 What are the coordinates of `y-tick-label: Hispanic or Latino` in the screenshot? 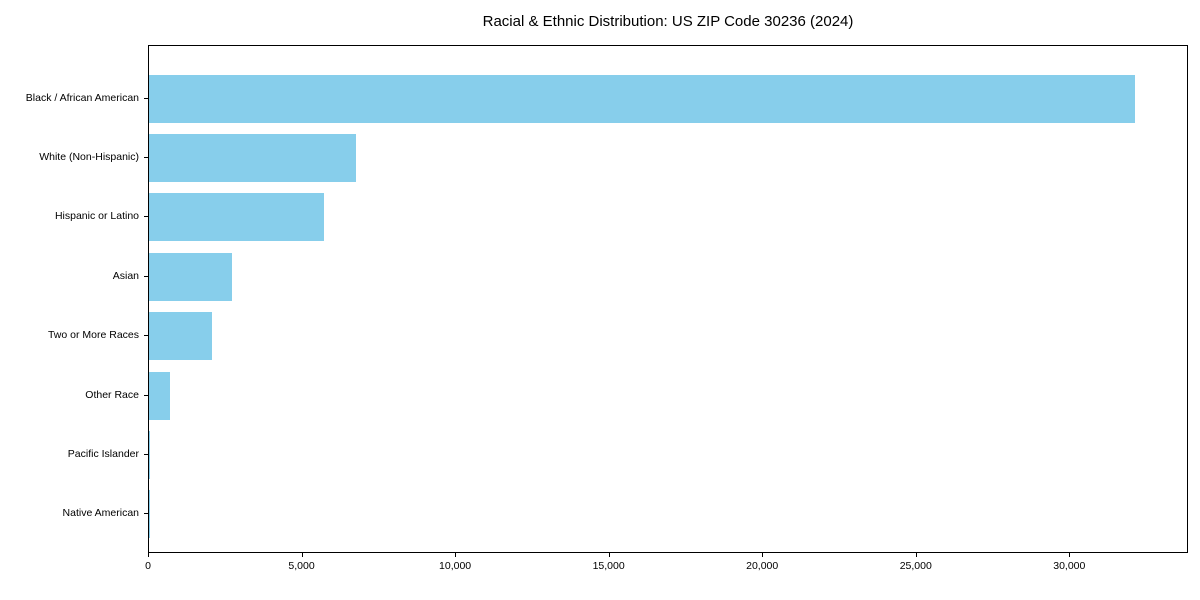 It's located at (96, 216).